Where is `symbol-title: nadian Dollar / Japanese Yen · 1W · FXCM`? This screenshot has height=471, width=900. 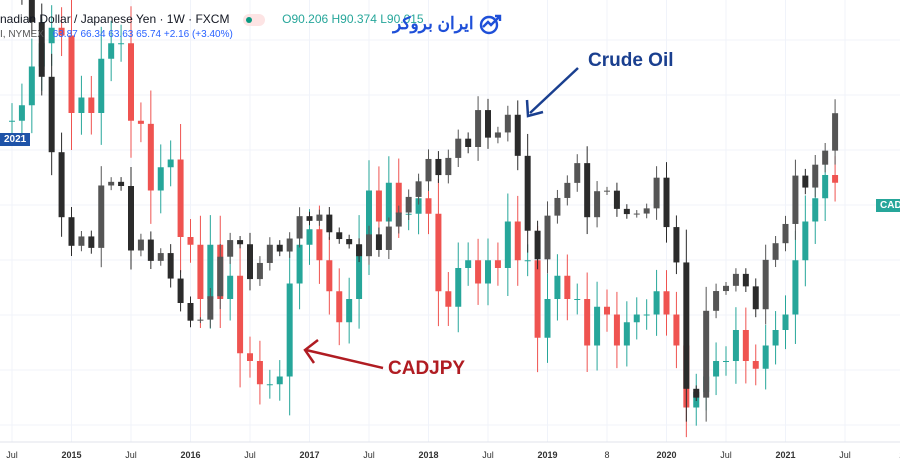
symbol-title: nadian Dollar / Japanese Yen · 1W · FXCM is located at coordinates (115, 19).